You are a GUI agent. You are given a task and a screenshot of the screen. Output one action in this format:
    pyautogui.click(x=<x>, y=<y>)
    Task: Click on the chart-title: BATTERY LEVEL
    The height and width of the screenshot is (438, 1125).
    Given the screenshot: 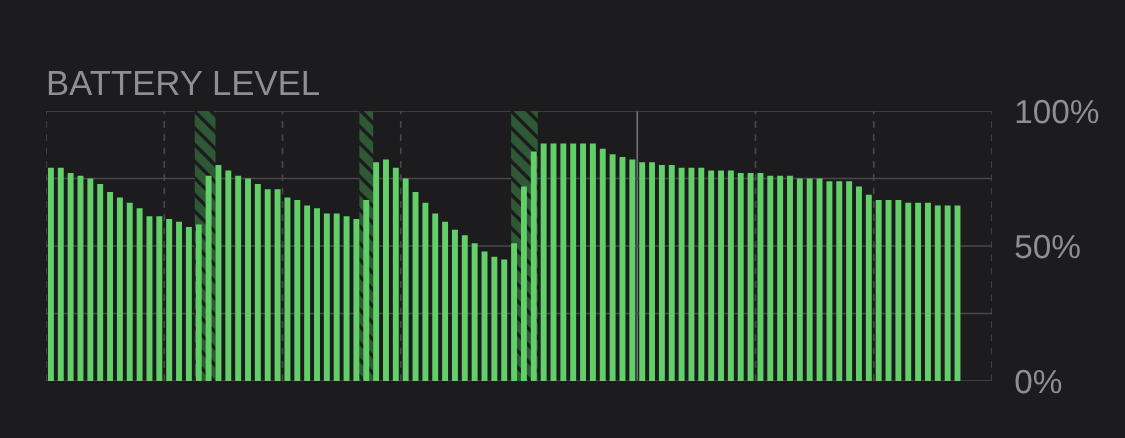 What is the action you would take?
    pyautogui.click(x=183, y=83)
    